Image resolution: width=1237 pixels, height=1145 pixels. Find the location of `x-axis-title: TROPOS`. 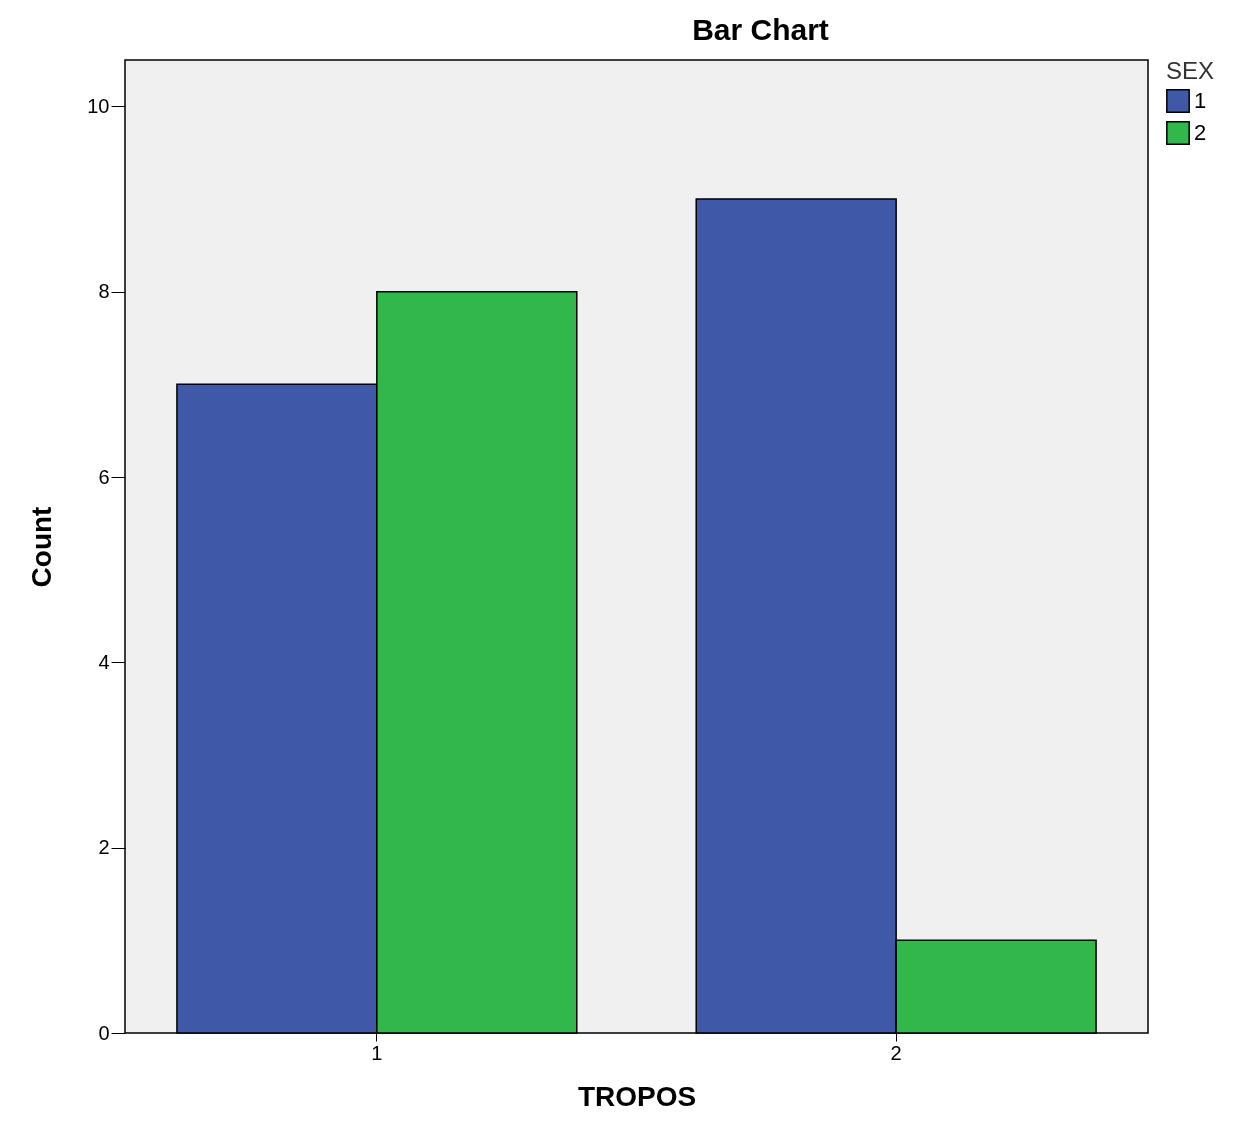

x-axis-title: TROPOS is located at coordinates (637, 1096).